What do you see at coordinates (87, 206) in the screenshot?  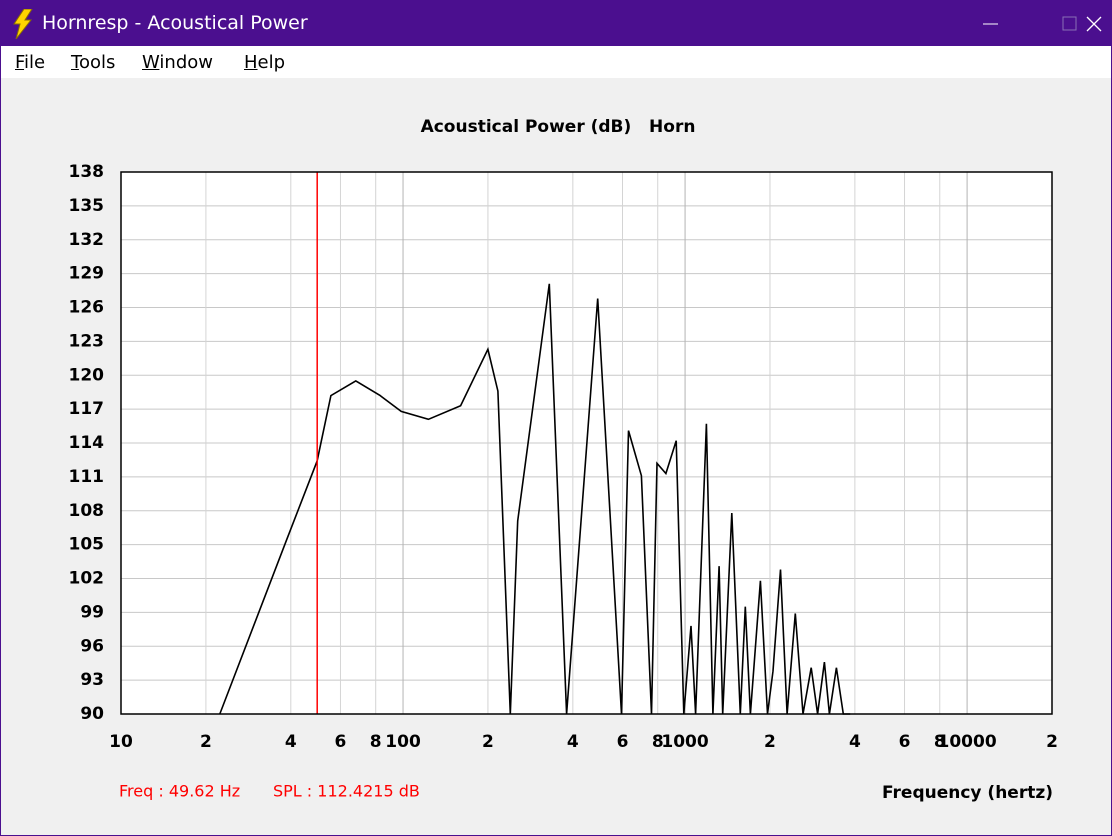 I see `y-tick-label: 135` at bounding box center [87, 206].